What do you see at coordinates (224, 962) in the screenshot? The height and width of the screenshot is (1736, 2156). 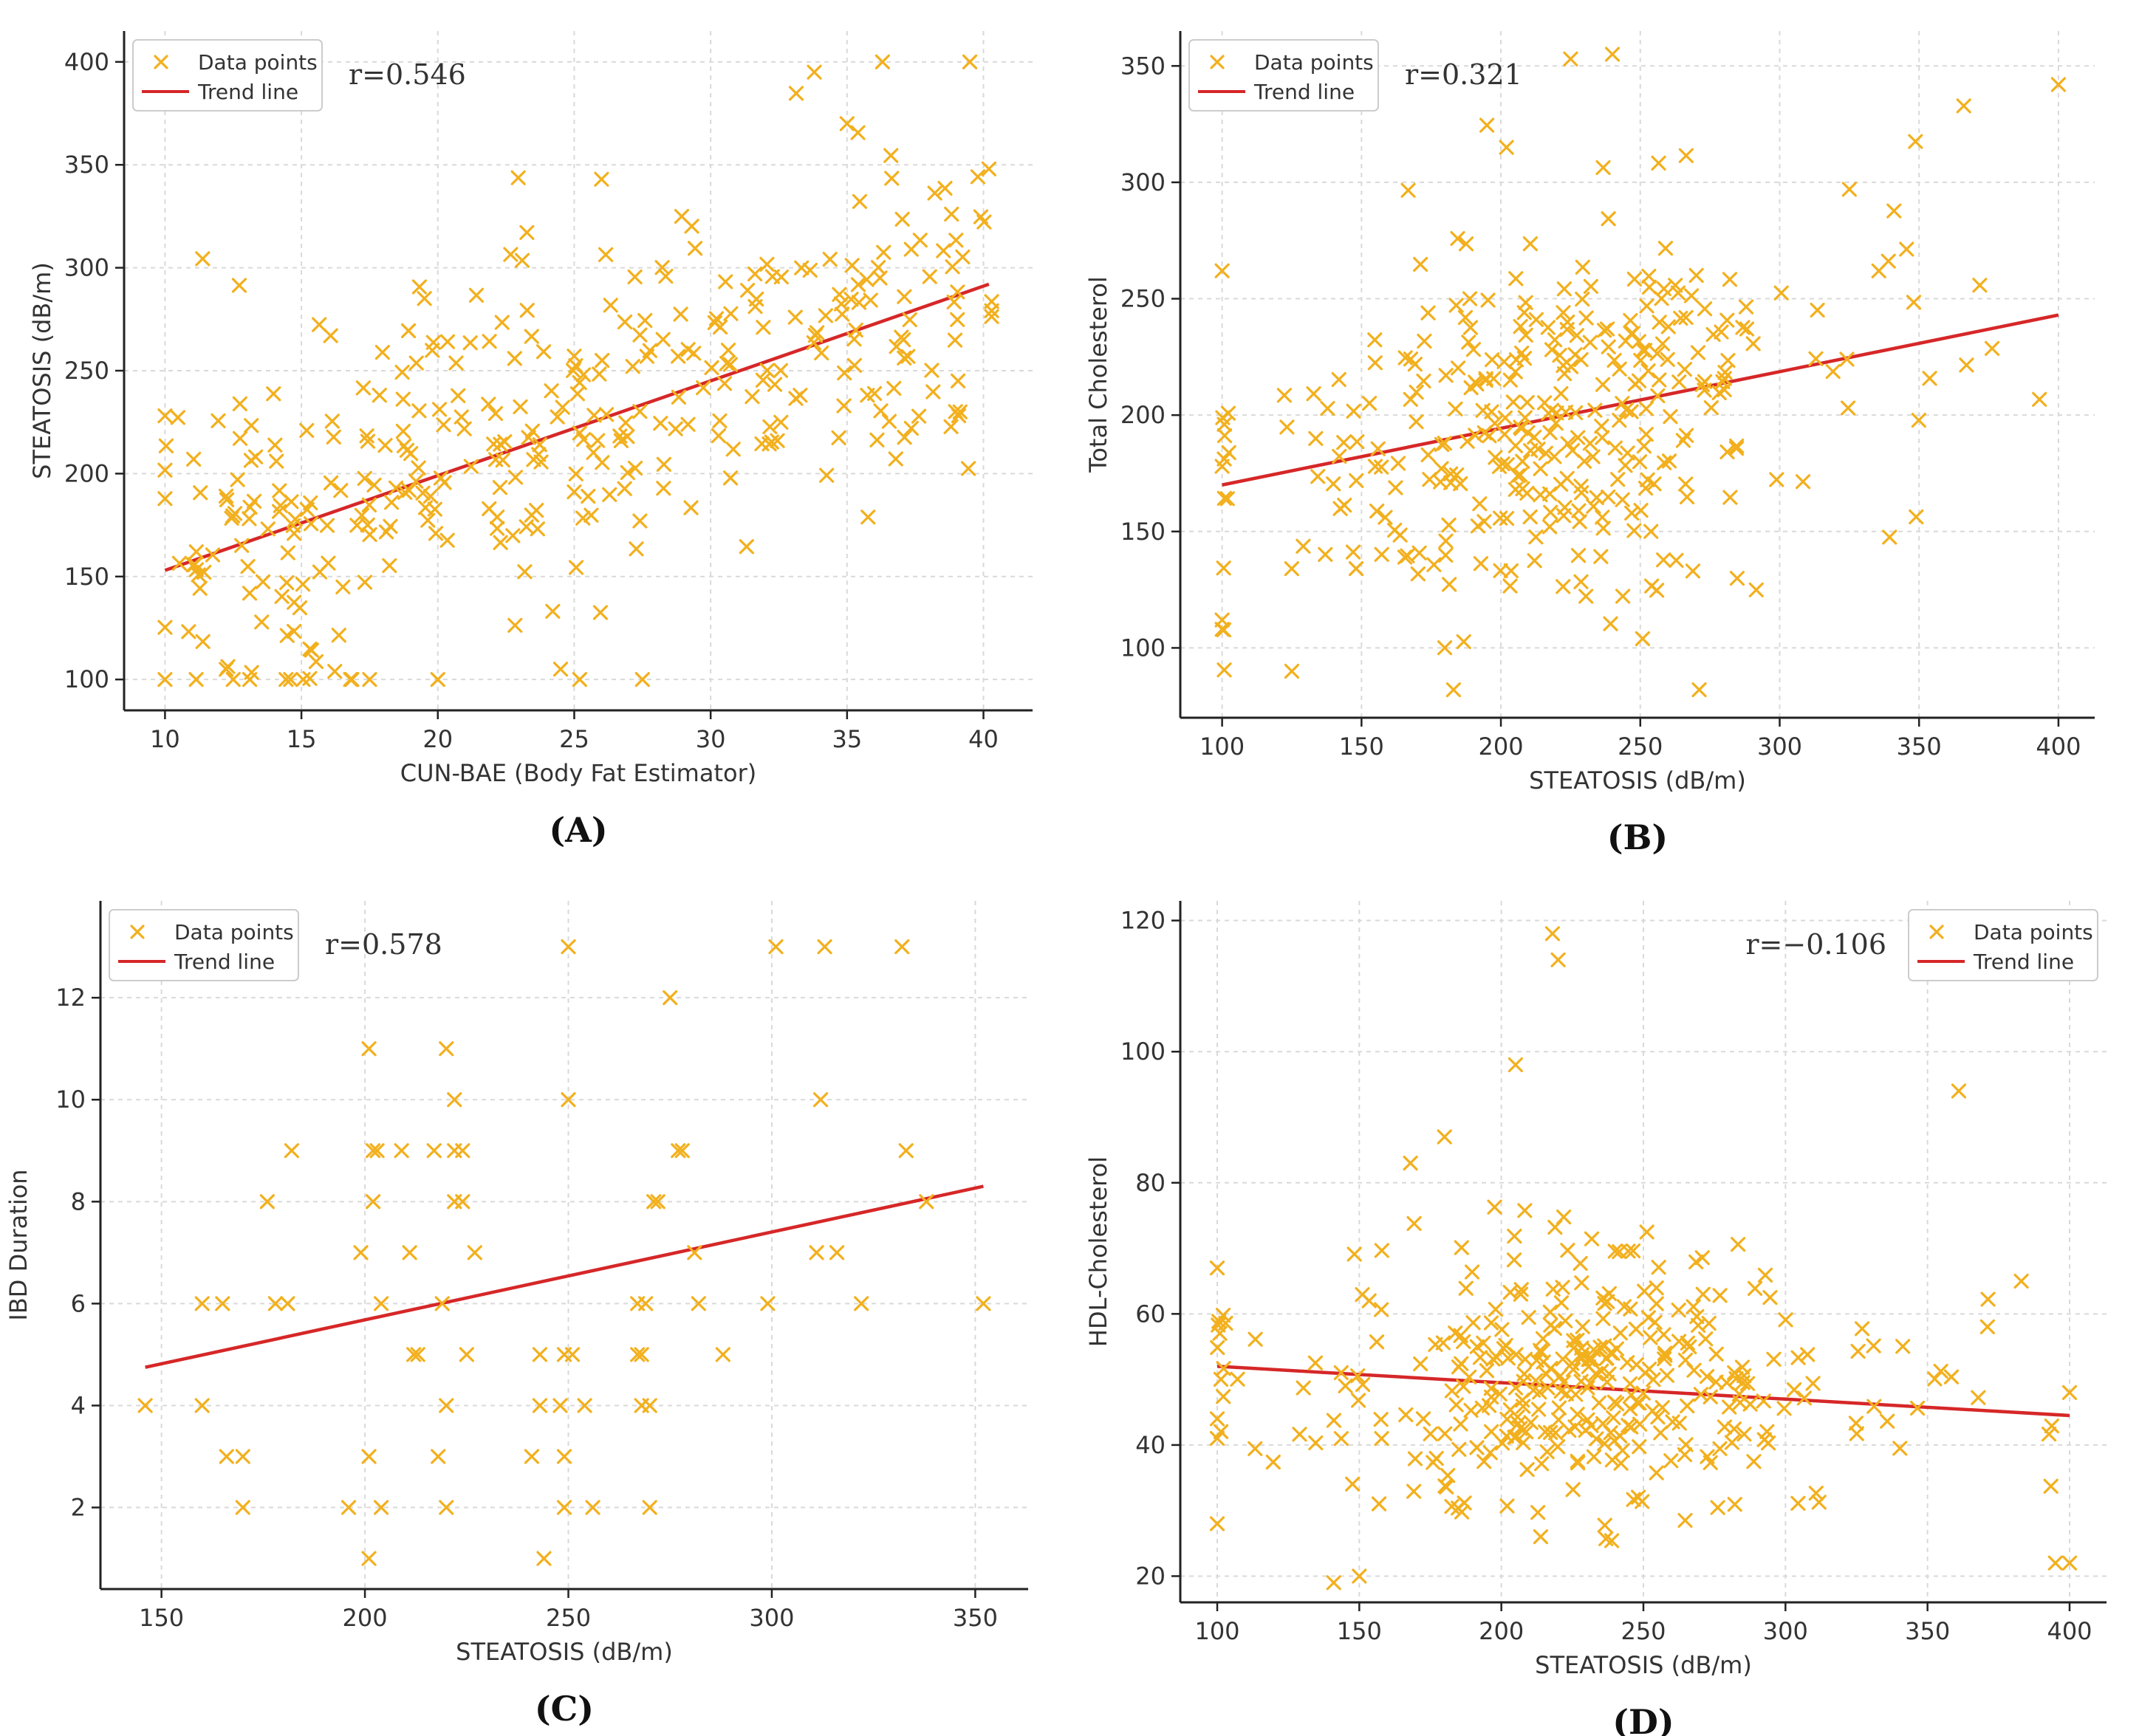 I see `legend-entry-trend-line: Trend line` at bounding box center [224, 962].